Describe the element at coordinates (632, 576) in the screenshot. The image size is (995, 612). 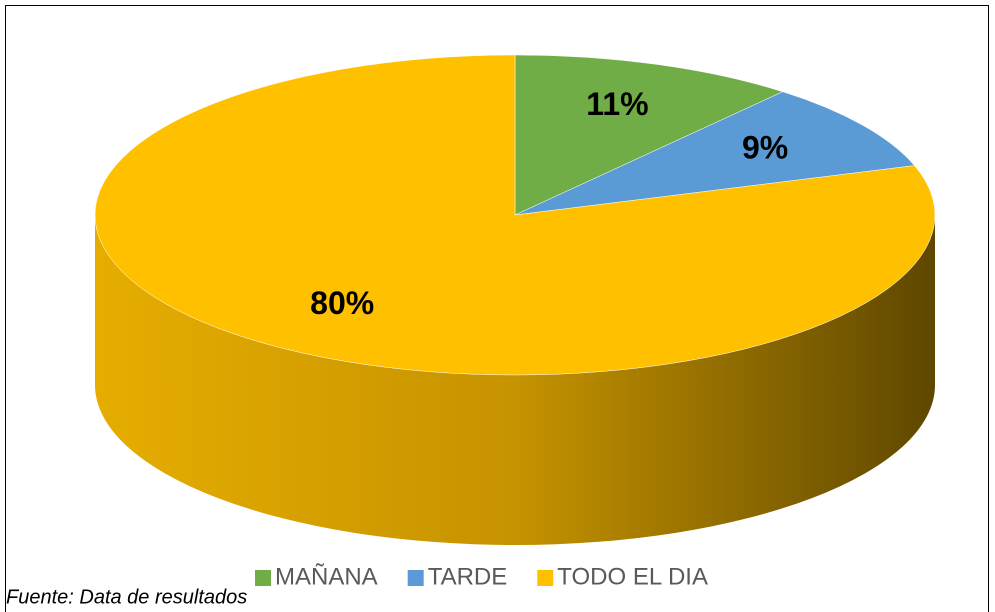
I see `legend-label: TODO EL DIA` at that location.